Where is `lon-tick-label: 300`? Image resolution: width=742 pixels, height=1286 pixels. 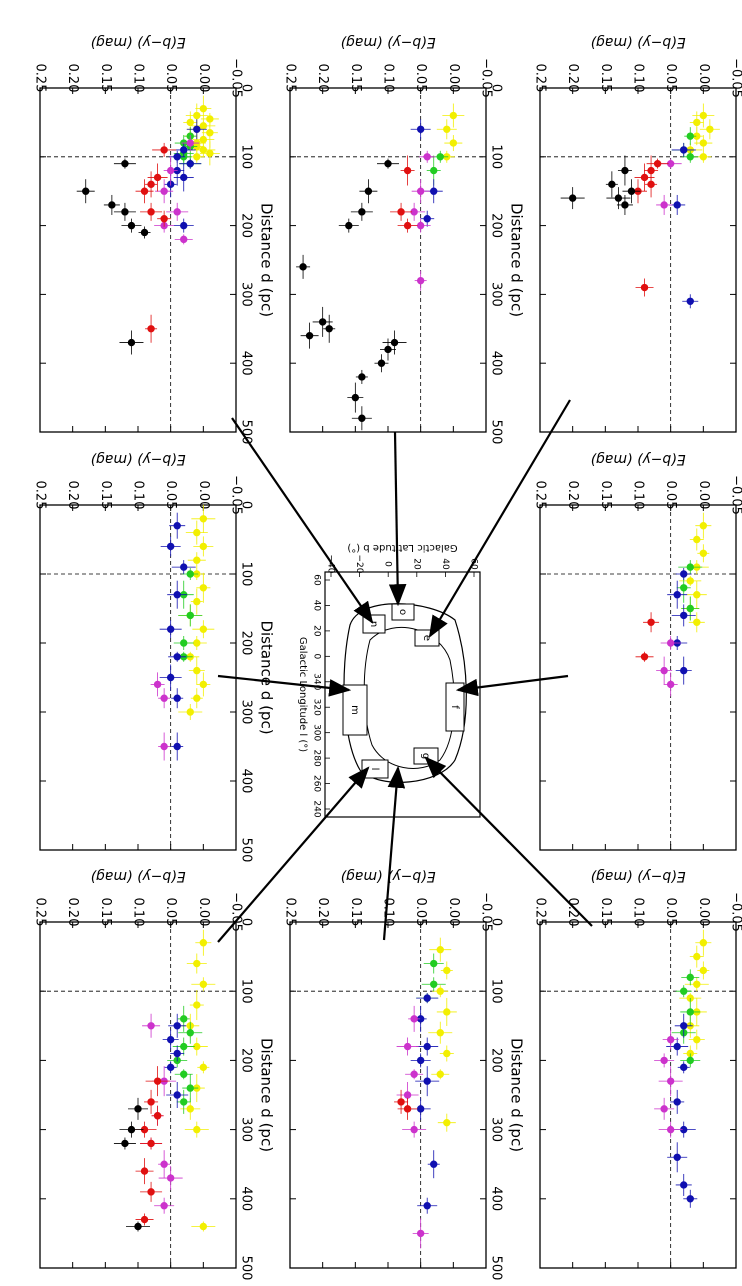
lon-tick-label: 300 is located at coordinates (317, 732).